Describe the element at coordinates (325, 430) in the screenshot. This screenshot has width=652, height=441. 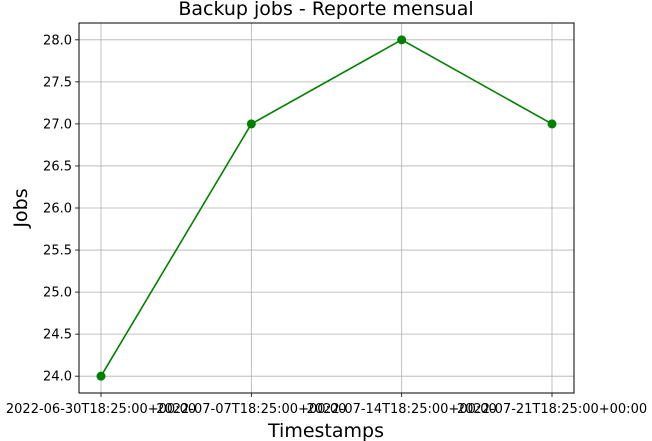
I see `x-axis-label: Timestamps` at that location.